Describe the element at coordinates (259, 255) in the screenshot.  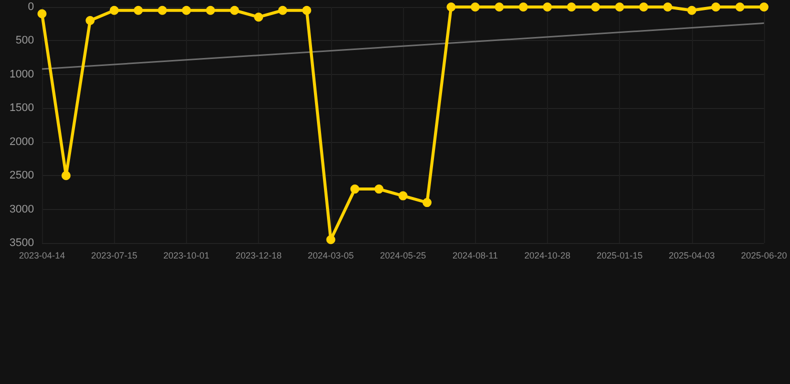
I see `x-tick-label: 2023-12-18` at that location.